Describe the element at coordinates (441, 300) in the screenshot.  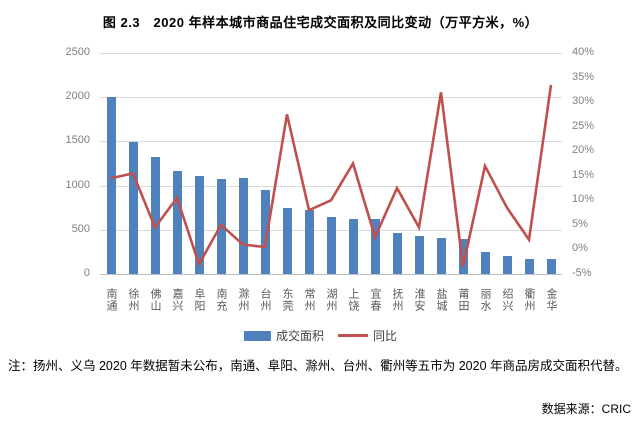
I see `category-label: 盐城` at that location.